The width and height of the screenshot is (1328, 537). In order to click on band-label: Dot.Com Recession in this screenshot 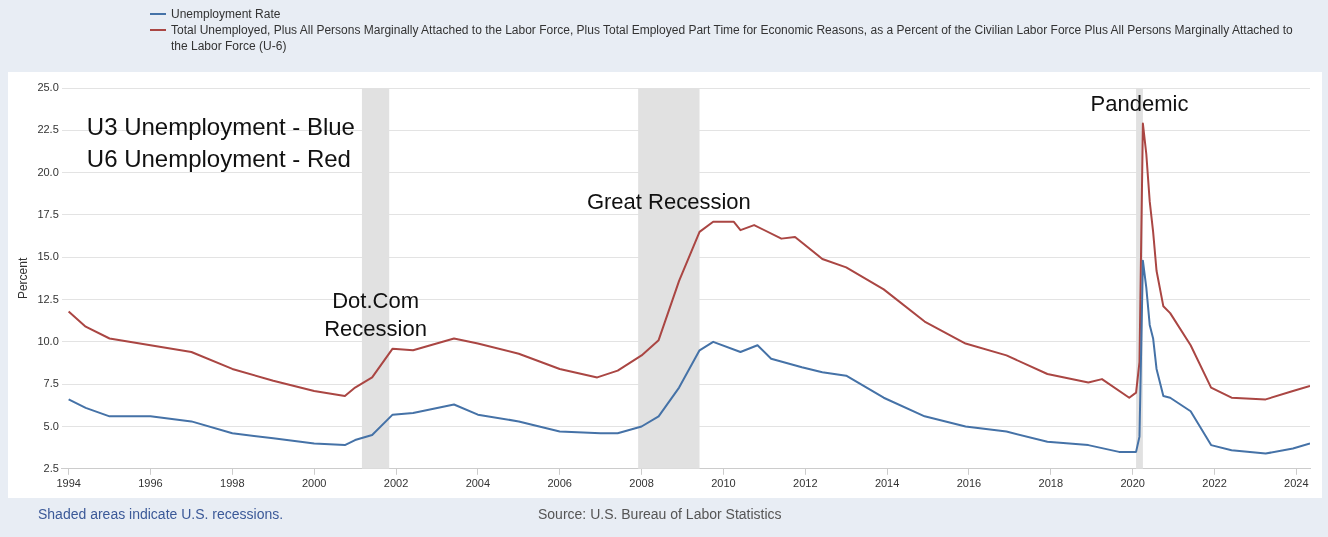, I will do `click(375, 314)`.